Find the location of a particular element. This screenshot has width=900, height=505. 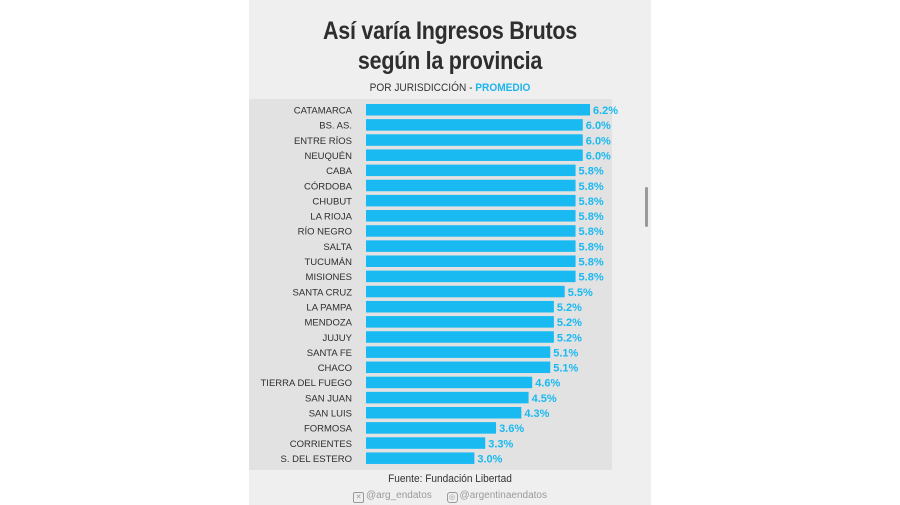

category-label: CABA is located at coordinates (339, 171).